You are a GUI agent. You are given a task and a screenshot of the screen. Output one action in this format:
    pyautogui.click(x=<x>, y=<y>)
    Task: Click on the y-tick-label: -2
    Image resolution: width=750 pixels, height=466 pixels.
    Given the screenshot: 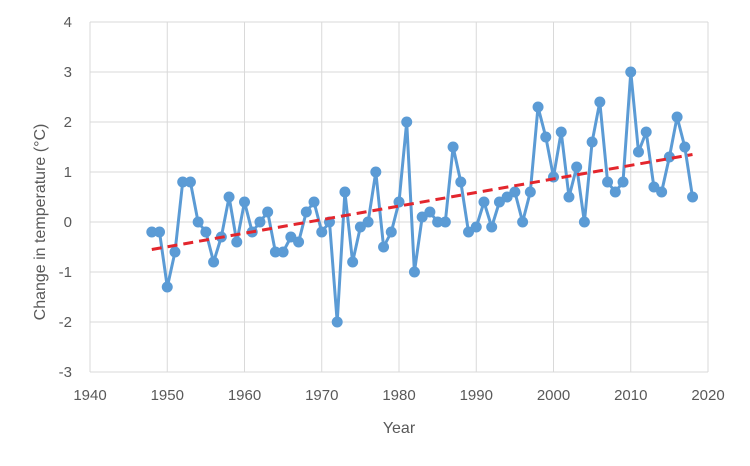 What is the action you would take?
    pyautogui.click(x=65, y=322)
    